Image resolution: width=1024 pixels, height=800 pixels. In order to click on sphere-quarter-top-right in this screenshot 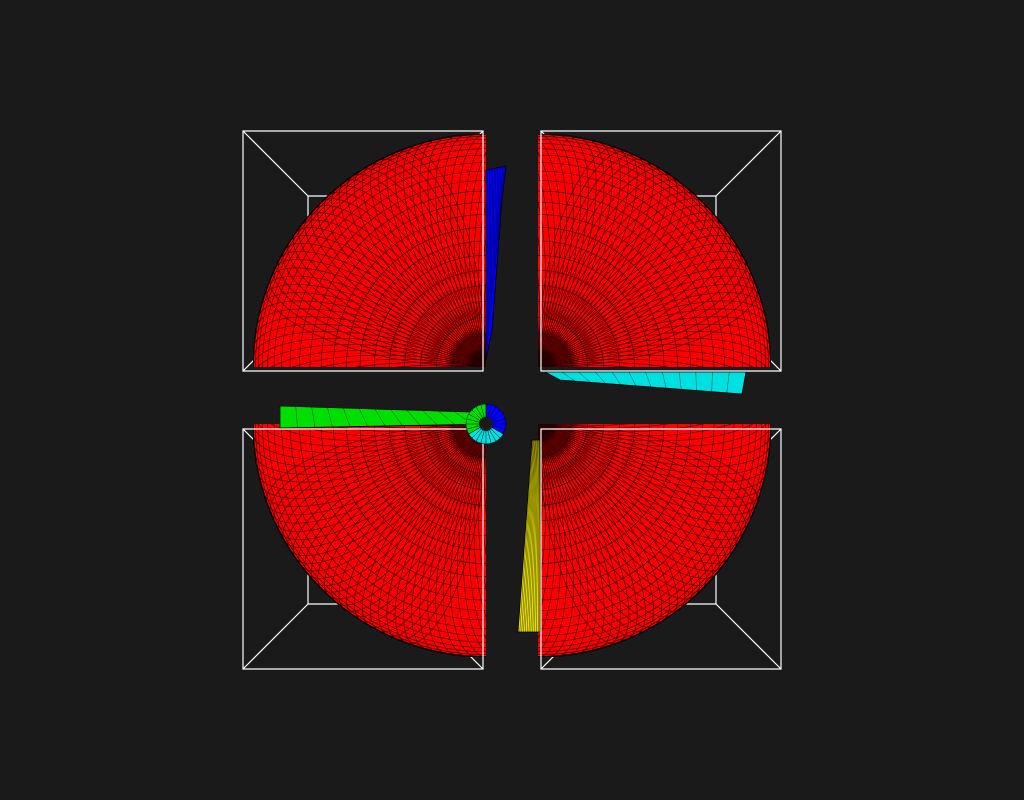, I will do `click(654, 250)`.